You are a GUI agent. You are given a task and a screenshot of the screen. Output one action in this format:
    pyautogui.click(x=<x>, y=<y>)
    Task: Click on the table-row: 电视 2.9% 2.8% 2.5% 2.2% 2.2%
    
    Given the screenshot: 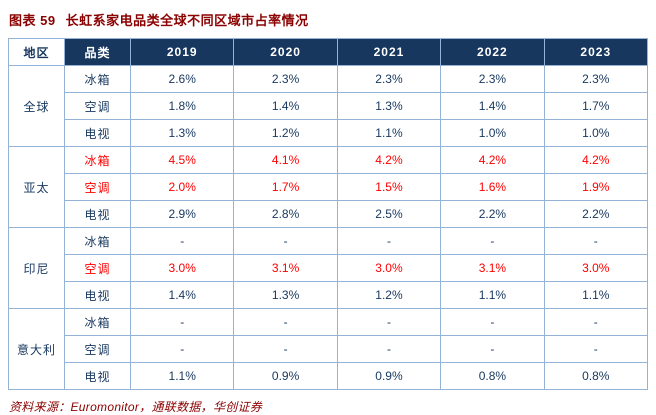 What is the action you would take?
    pyautogui.click(x=329, y=214)
    